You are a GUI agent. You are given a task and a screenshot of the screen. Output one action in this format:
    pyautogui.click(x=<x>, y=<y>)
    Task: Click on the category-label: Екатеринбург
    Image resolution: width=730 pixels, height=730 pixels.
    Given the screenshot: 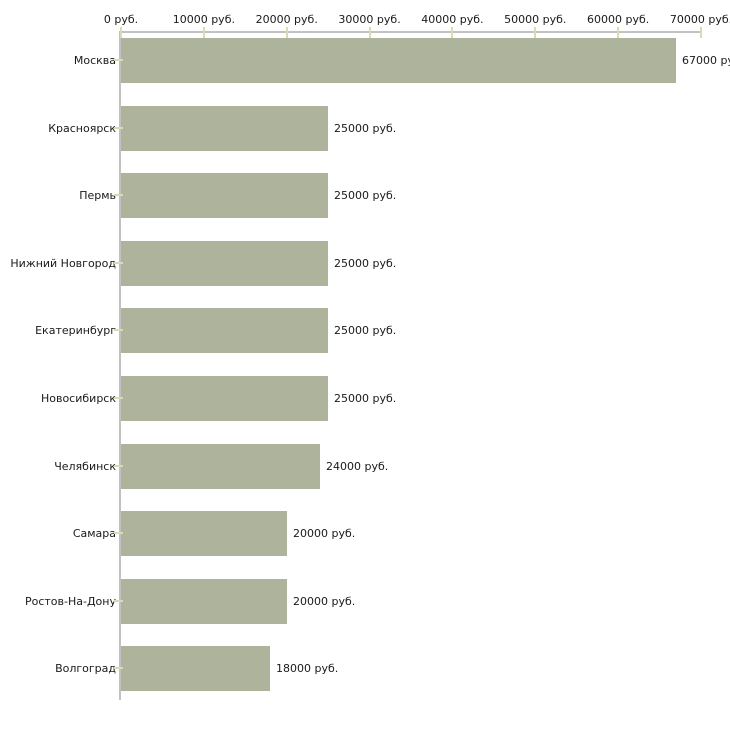 What is the action you would take?
    pyautogui.click(x=75, y=330)
    